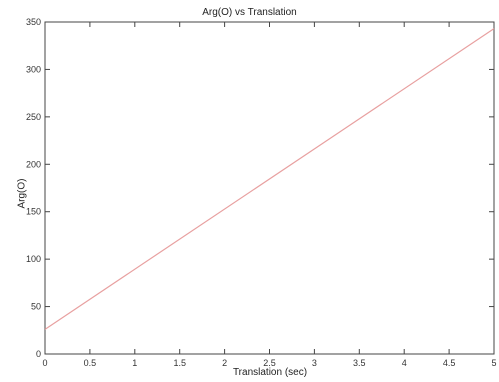 The image size is (499, 382). I want to click on x-tick-label: 5, so click(493, 363).